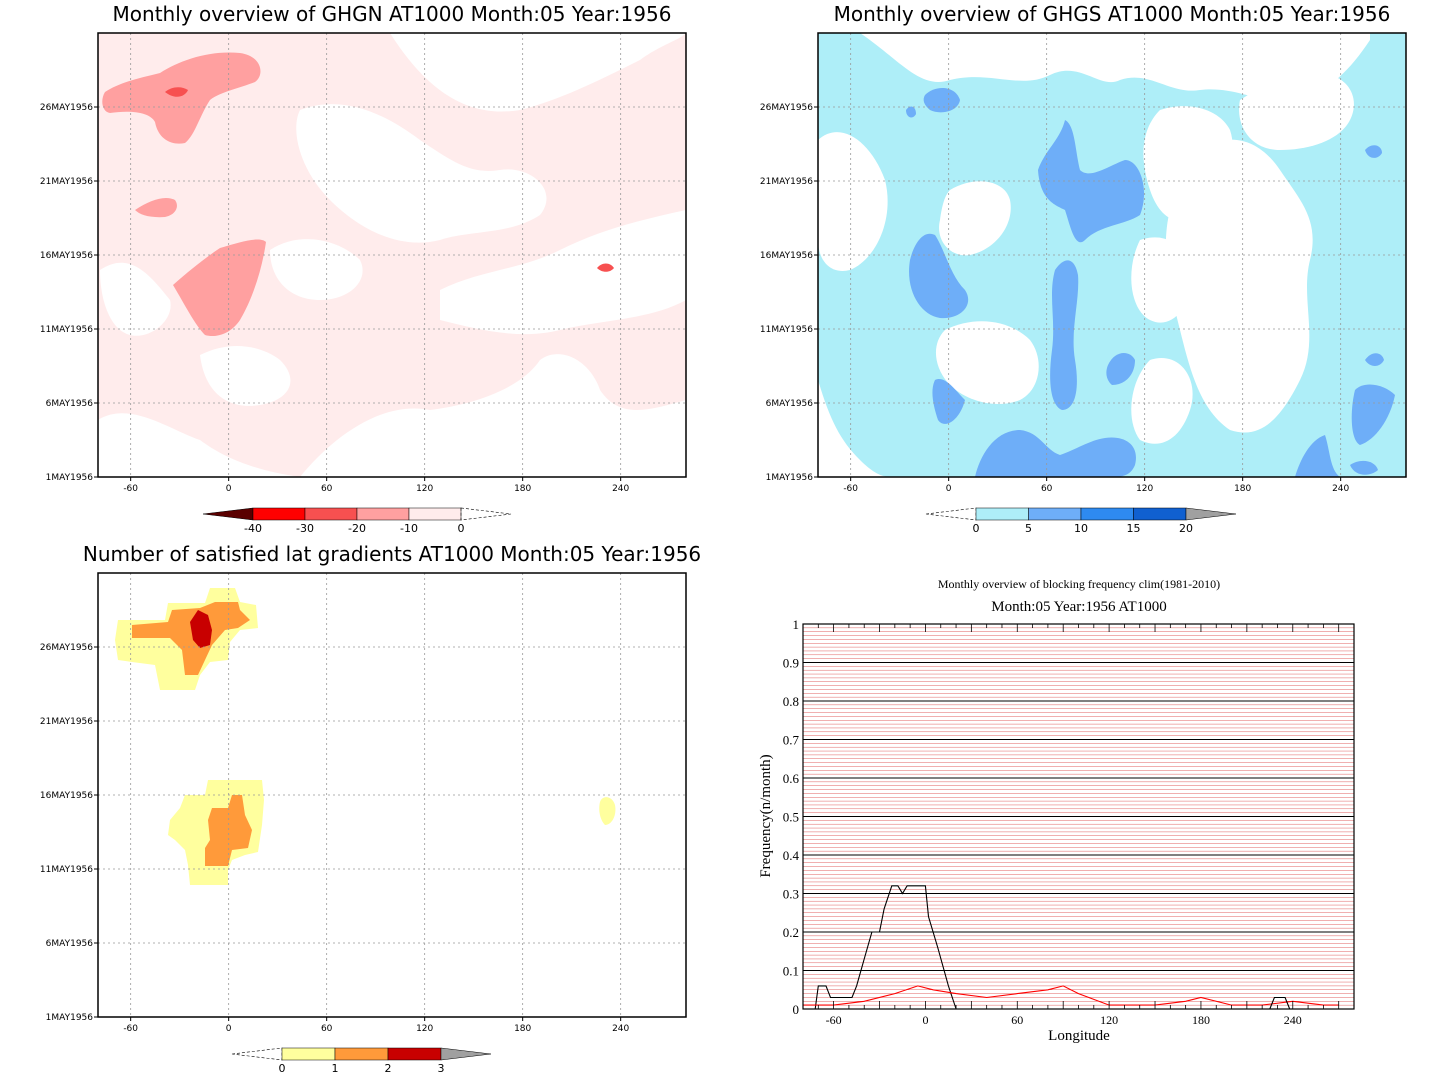 The width and height of the screenshot is (1440, 1091). I want to click on y-tick-label: 0.4, so click(791, 855).